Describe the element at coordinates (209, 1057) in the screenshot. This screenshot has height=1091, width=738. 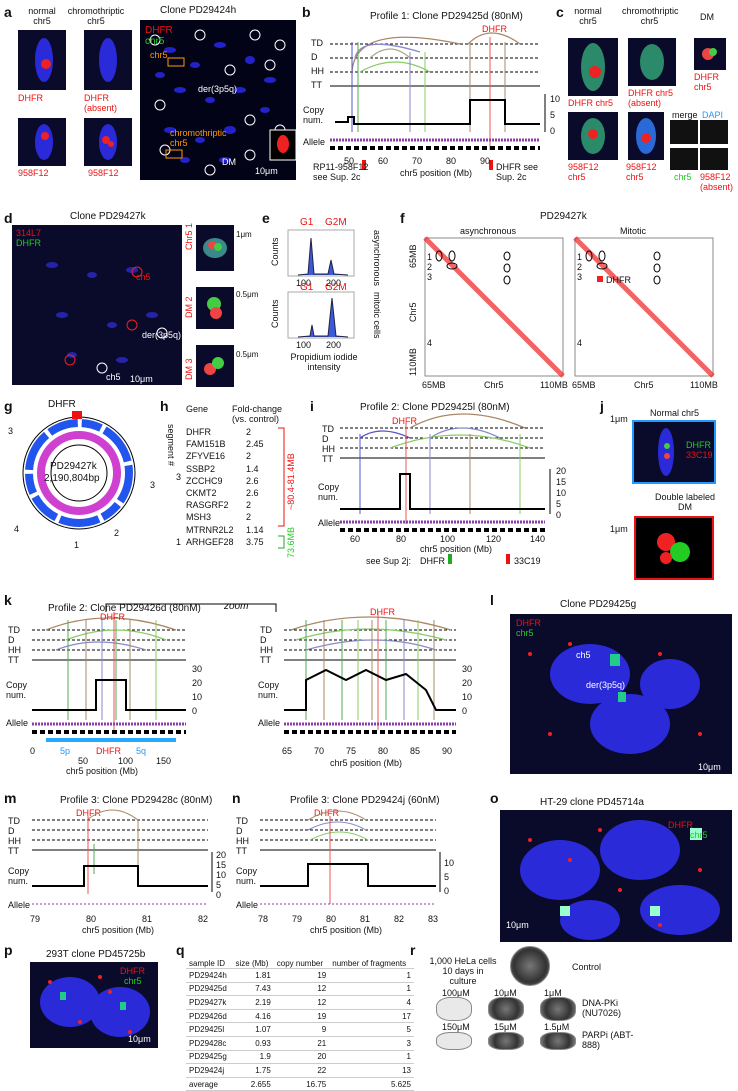
I see `q-table-cell: PD29425g` at that location.